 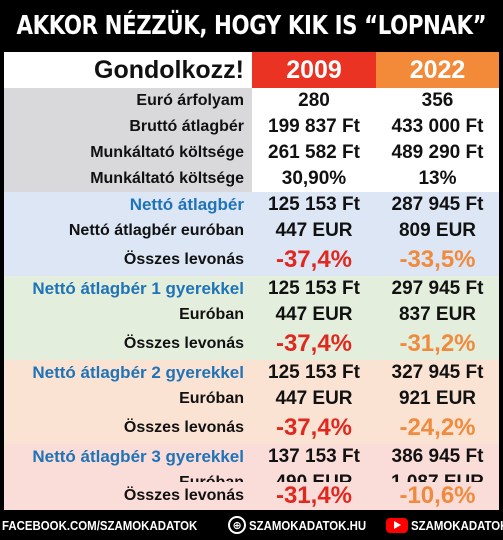 I want to click on section-label: Nettó átlagbér 1 gyerekkel, so click(x=138, y=288).